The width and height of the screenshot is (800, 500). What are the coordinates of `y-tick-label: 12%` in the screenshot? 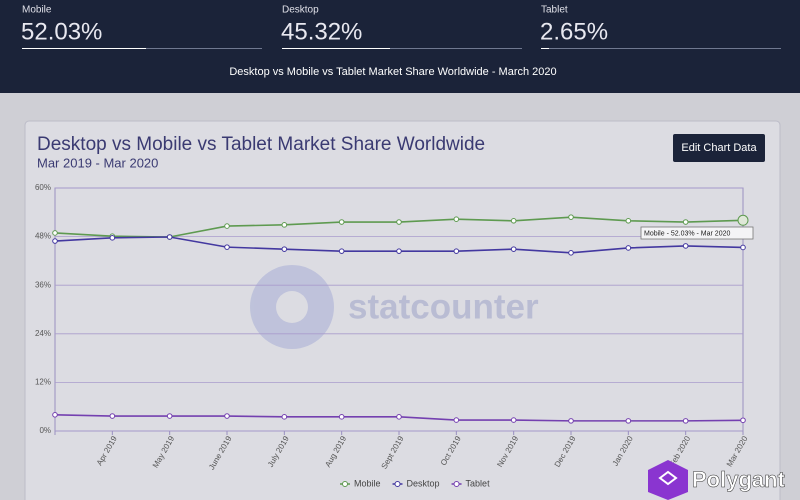 It's located at (43, 382).